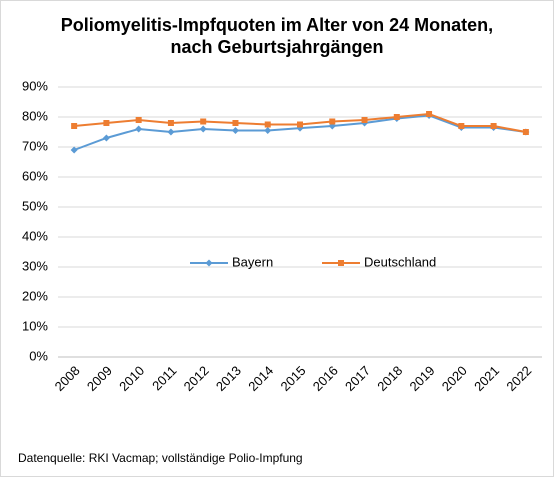  What do you see at coordinates (38, 355) in the screenshot?
I see `y-tick-label: 0%` at bounding box center [38, 355].